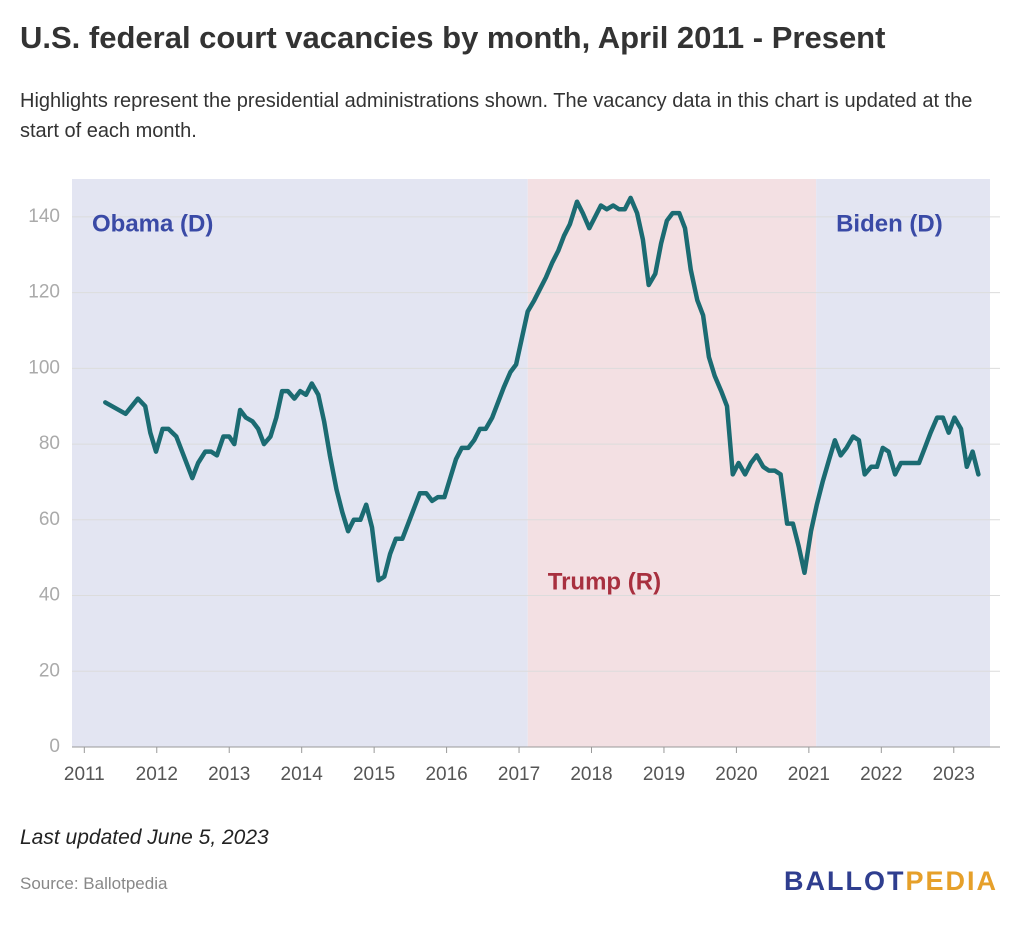 This screenshot has width=1024, height=926. I want to click on y-tick-label: 120, so click(44, 292).